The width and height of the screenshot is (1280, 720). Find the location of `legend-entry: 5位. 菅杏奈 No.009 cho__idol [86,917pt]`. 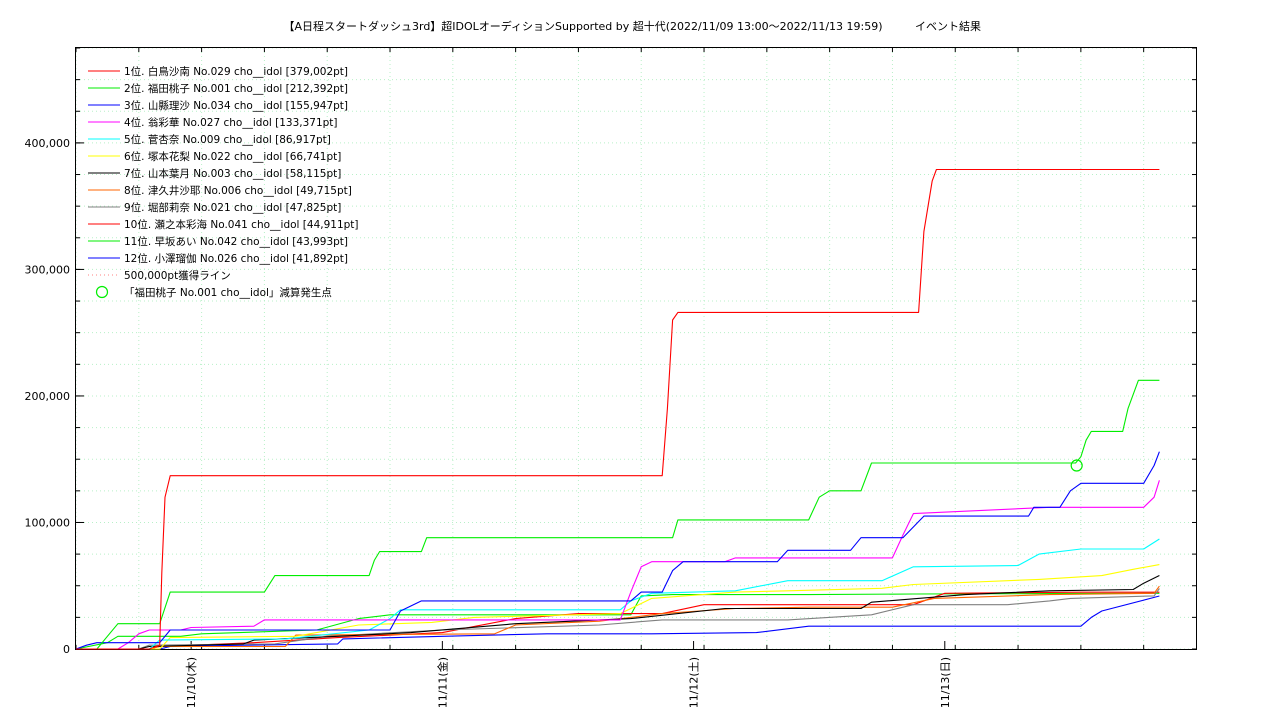

legend-entry: 5位. 菅杏奈 No.009 cho__idol [86,917pt] is located at coordinates (227, 139).